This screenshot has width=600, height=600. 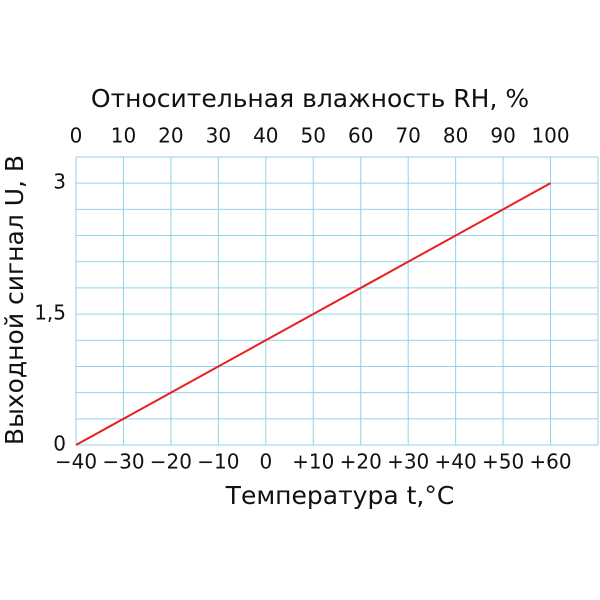 I want to click on x2-tick-label: 80, so click(x=455, y=136).